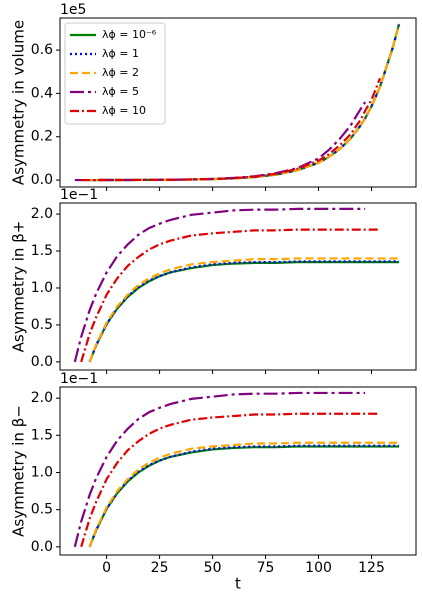  I want to click on x-tick-label: 50, so click(213, 568).